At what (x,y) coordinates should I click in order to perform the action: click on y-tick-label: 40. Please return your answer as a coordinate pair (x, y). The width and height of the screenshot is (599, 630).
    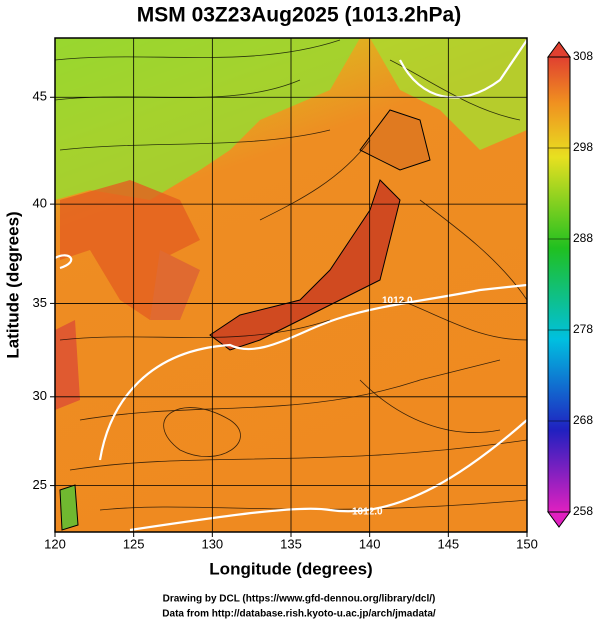
    Looking at the image, I should click on (40, 203).